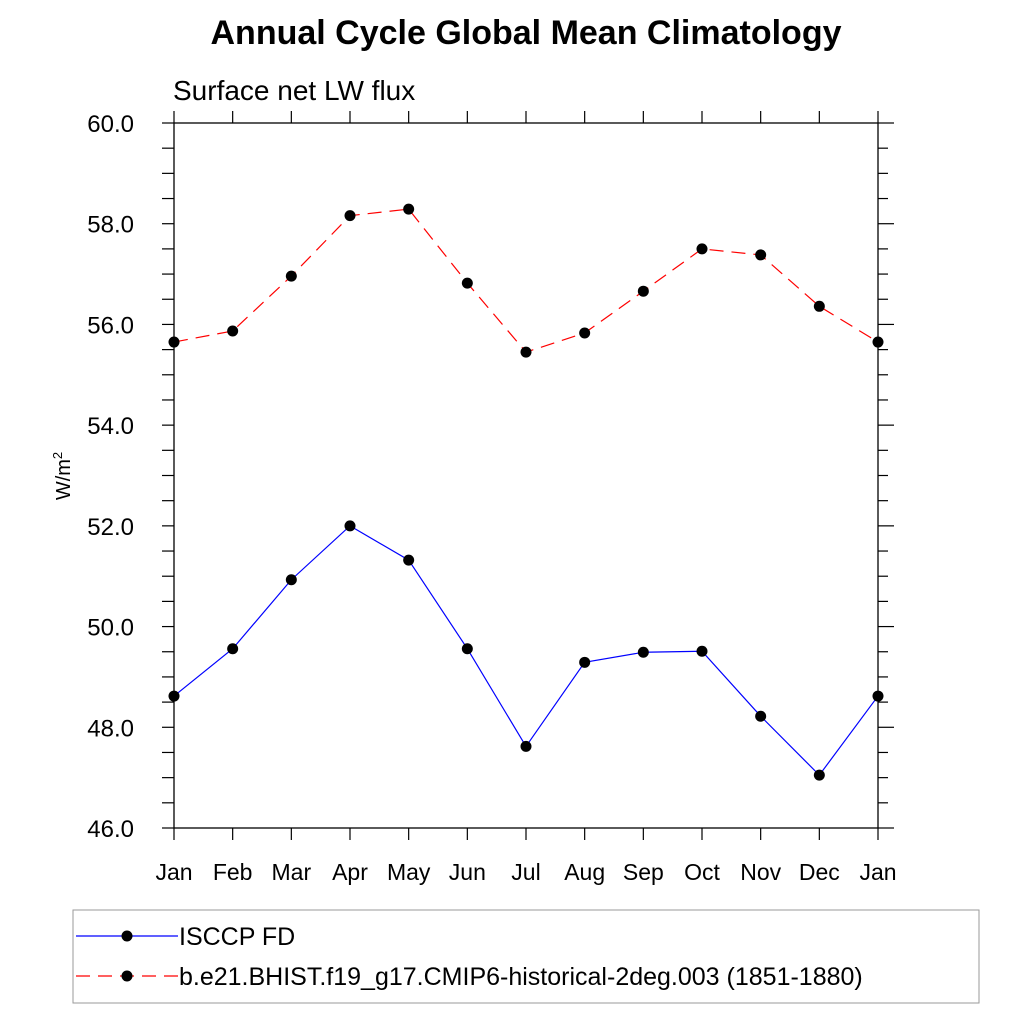 The width and height of the screenshot is (1024, 1024). Describe the element at coordinates (110, 325) in the screenshot. I see `y-tick-label: 56.0` at that location.